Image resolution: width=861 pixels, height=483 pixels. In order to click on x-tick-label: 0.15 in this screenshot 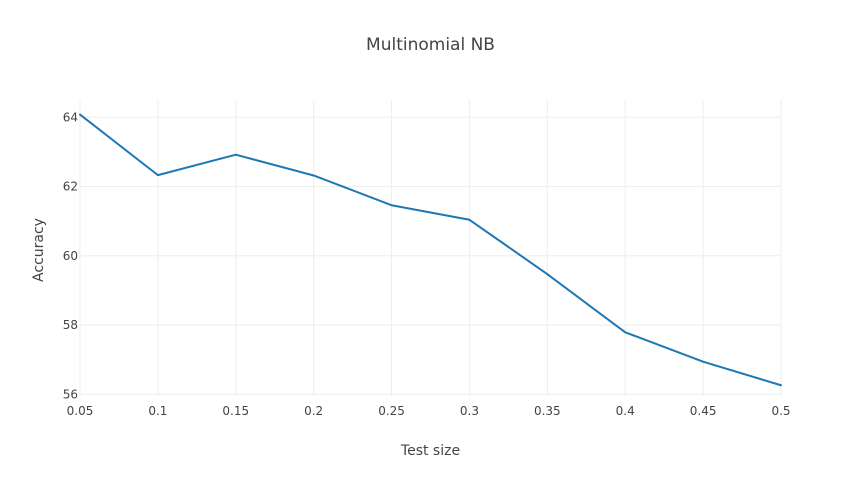, I will do `click(235, 411)`.